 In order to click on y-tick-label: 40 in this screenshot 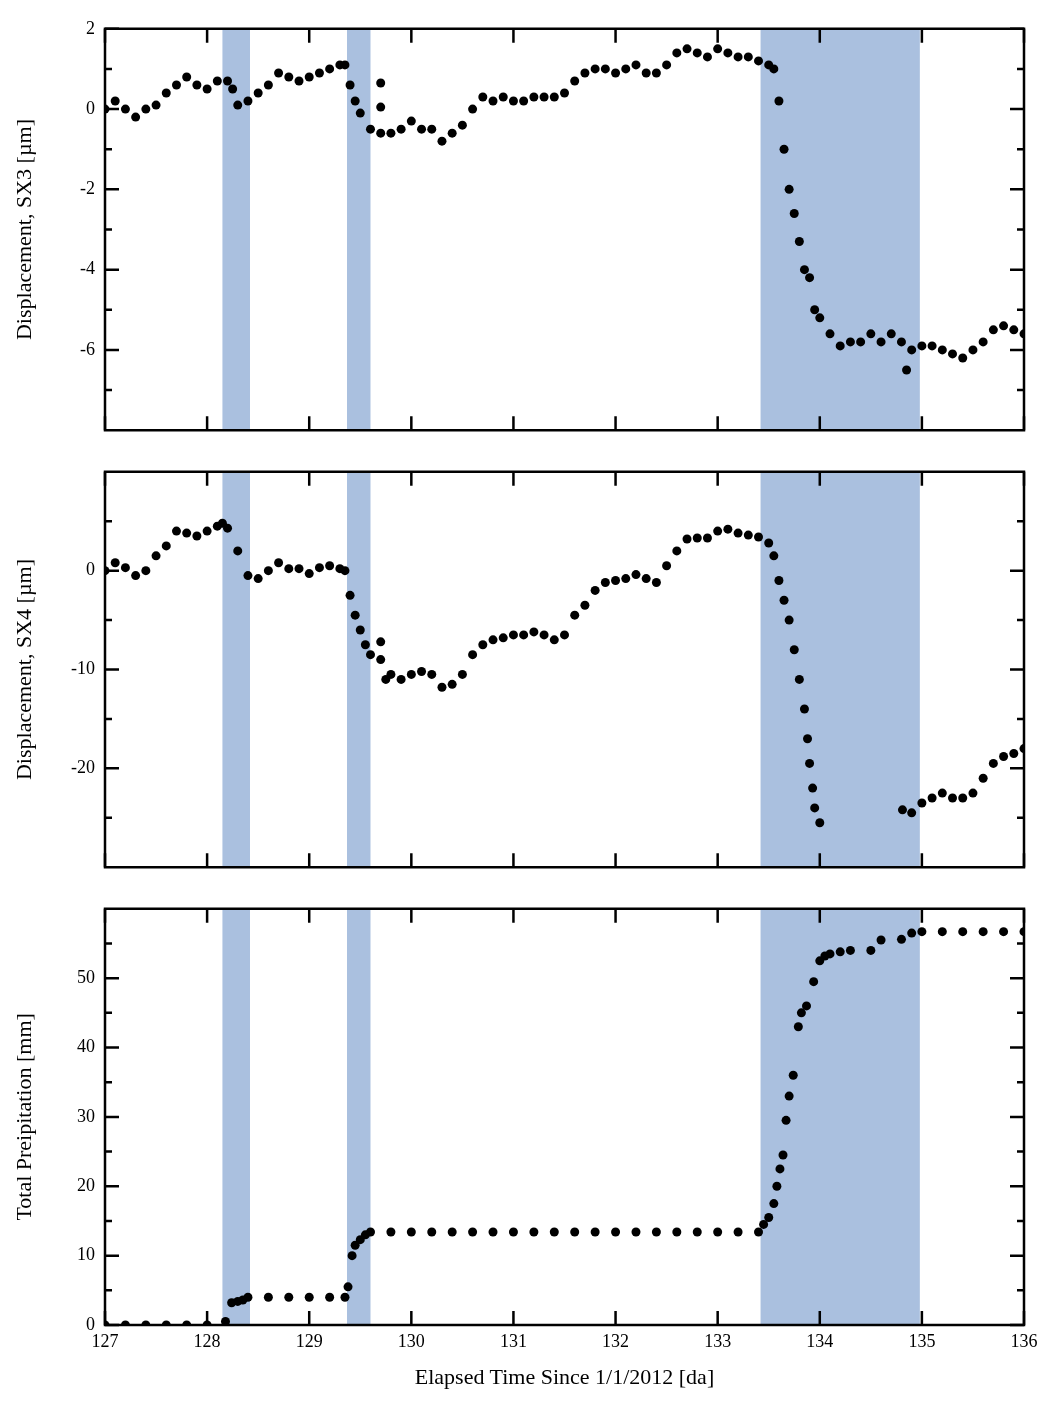, I will do `click(86, 1046)`.